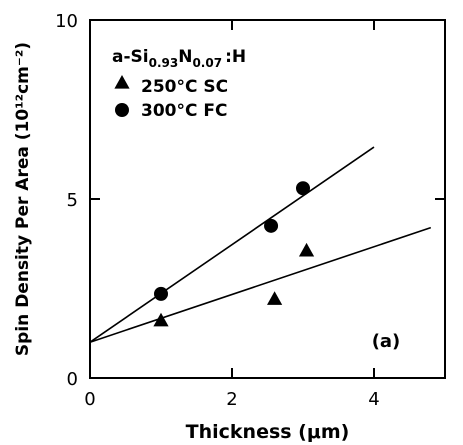 The image size is (463, 445). What do you see at coordinates (122, 82) in the screenshot?
I see `legend-triangle-marker` at bounding box center [122, 82].